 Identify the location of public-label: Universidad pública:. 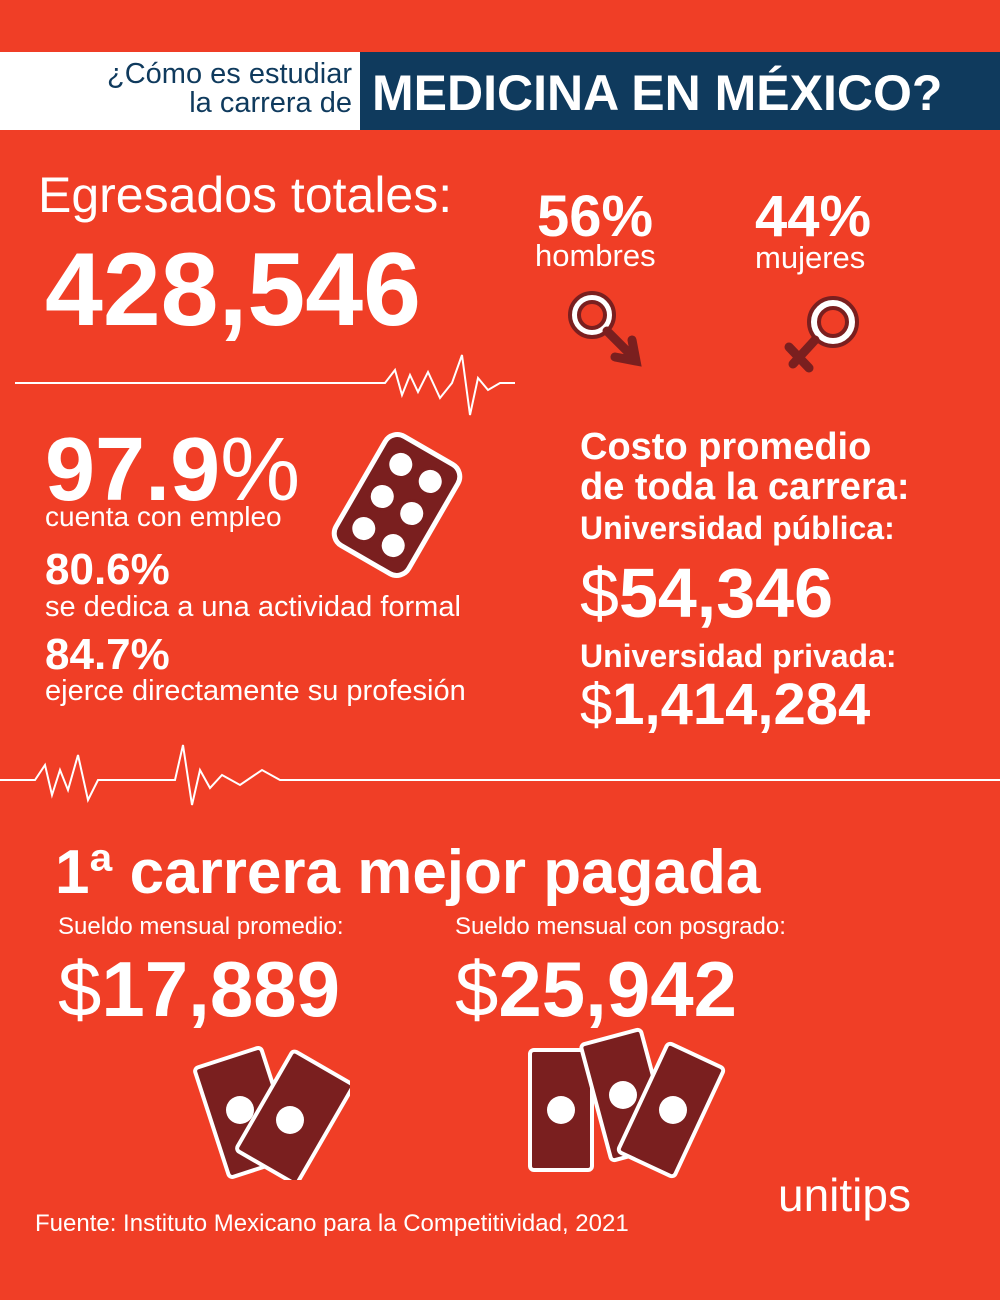
(737, 528).